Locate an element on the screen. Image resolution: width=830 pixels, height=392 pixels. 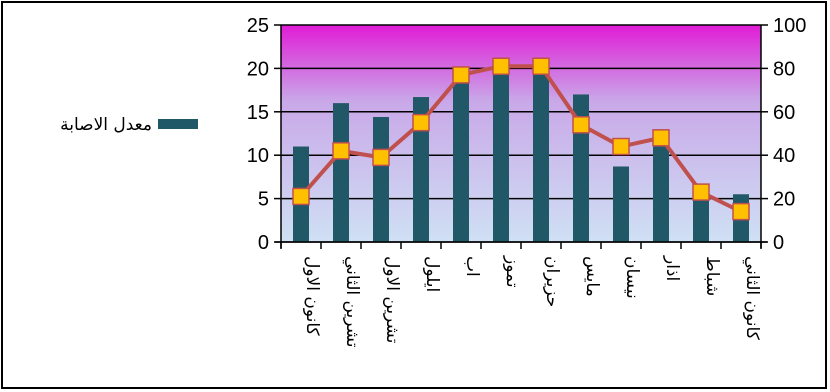
x-tick-label: حزيران is located at coordinates (552, 281).